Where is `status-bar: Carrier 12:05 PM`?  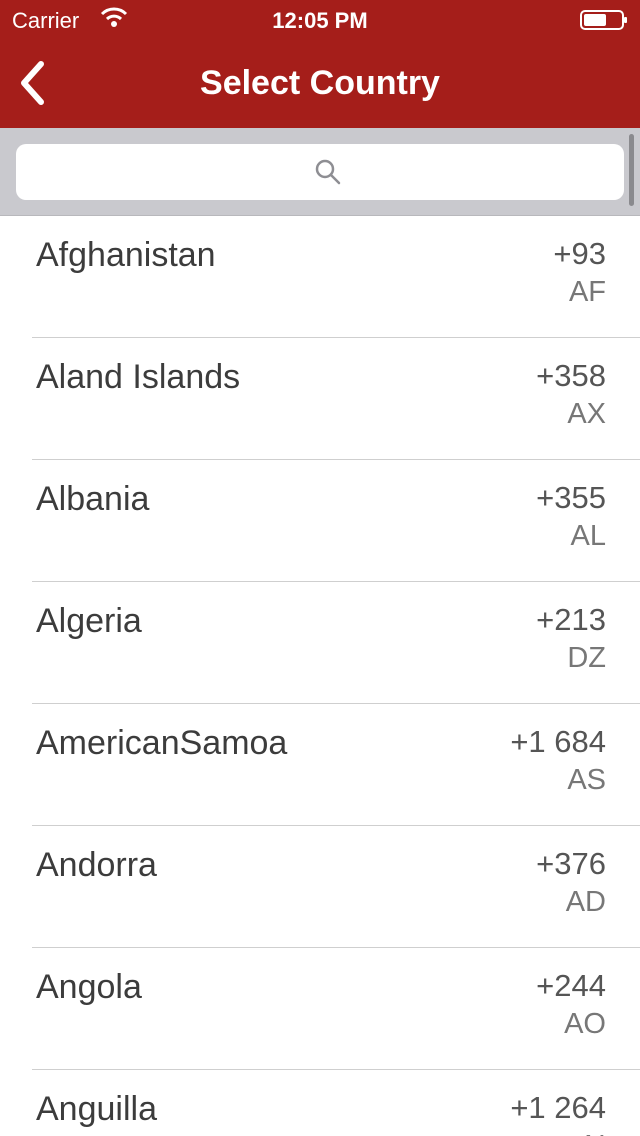 status-bar: Carrier 12:05 PM is located at coordinates (320, 20).